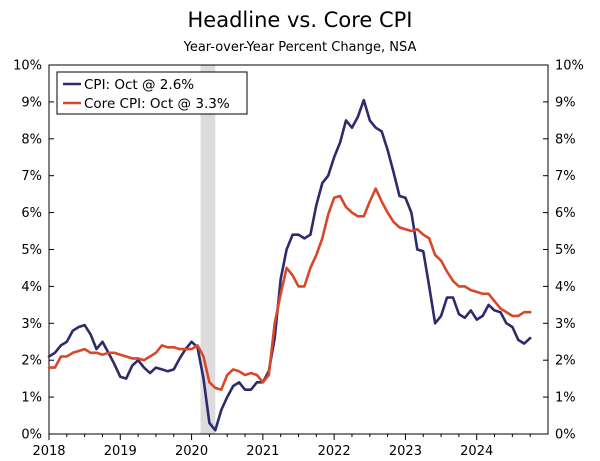  What do you see at coordinates (565, 176) in the screenshot?
I see `y-tick-label-right: 7%` at bounding box center [565, 176].